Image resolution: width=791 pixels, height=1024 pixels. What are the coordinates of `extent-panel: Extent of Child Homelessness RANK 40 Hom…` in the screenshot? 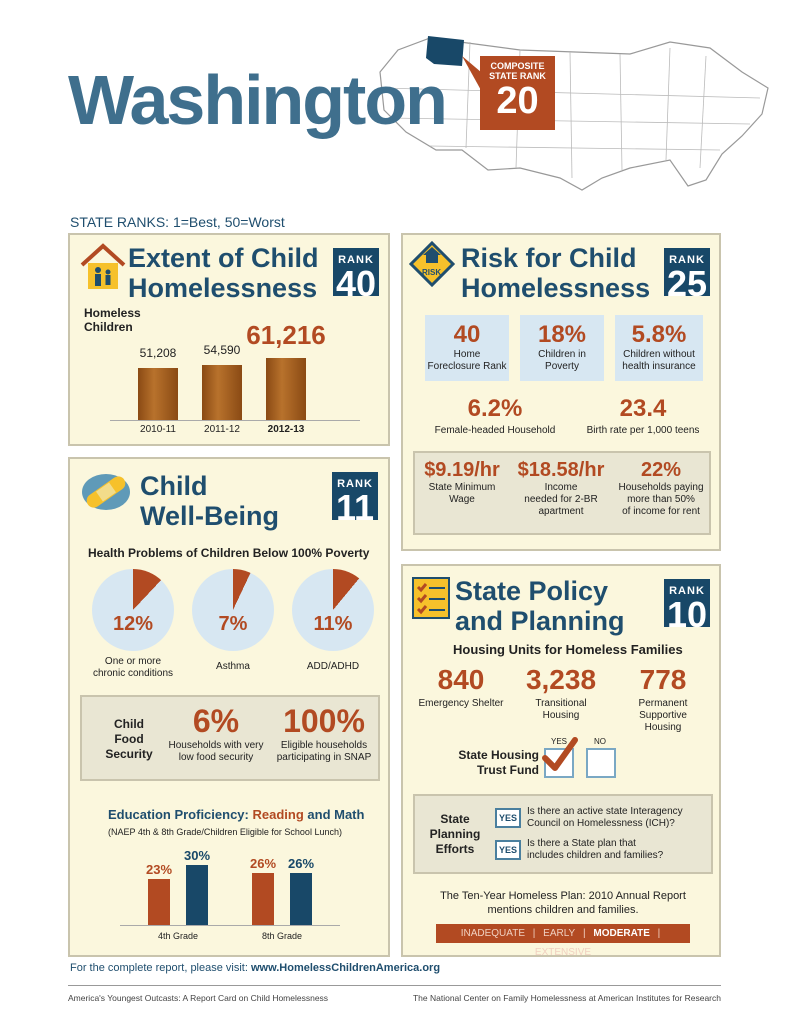 It's located at (229, 339).